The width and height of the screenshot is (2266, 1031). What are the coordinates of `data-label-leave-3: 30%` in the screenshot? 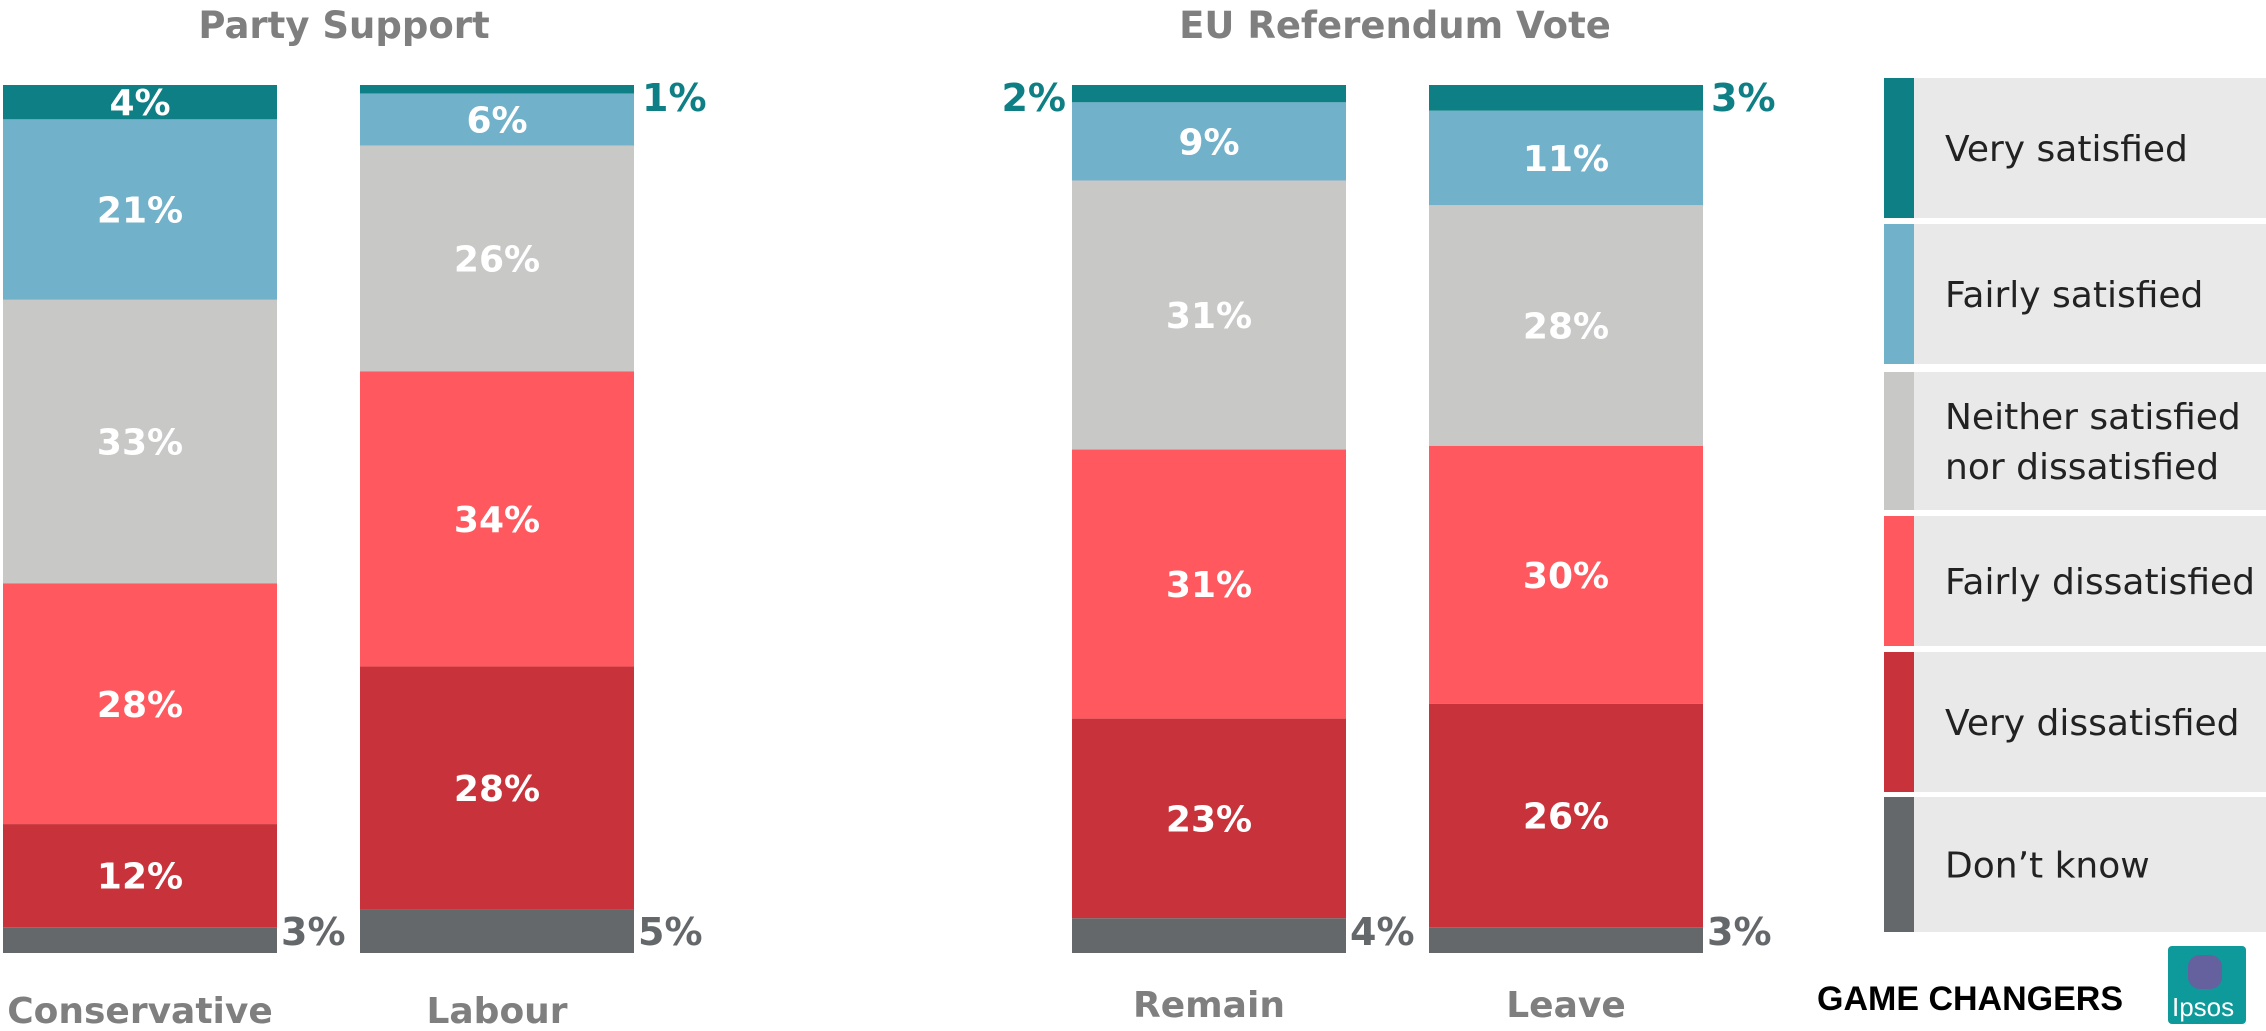 It's located at (1566, 576).